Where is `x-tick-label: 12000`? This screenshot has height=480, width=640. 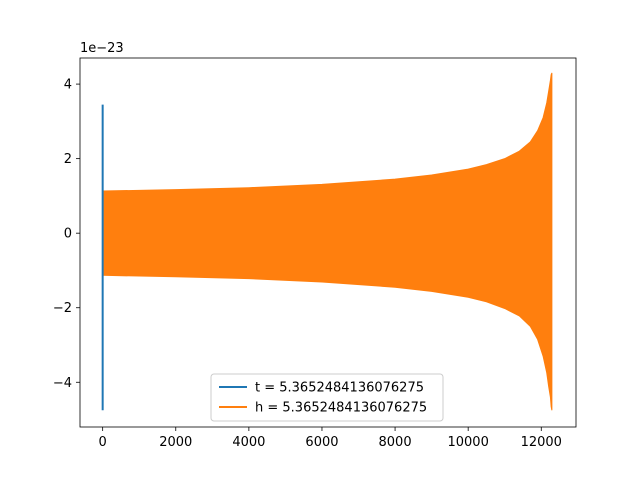 x-tick-label: 12000 is located at coordinates (541, 442).